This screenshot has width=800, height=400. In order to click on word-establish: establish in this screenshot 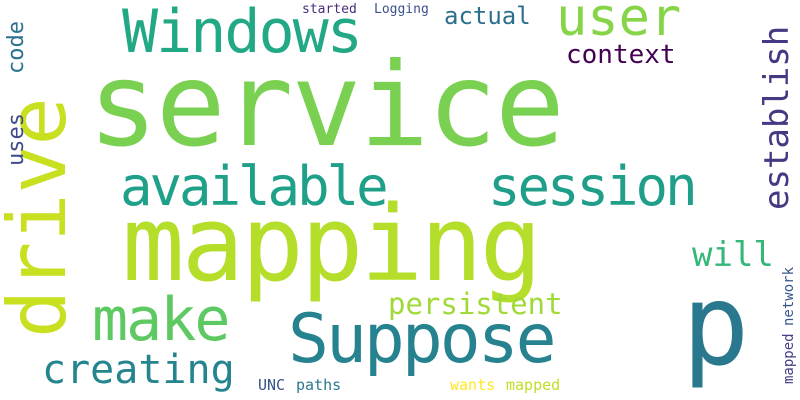, I will do `click(777, 117)`.